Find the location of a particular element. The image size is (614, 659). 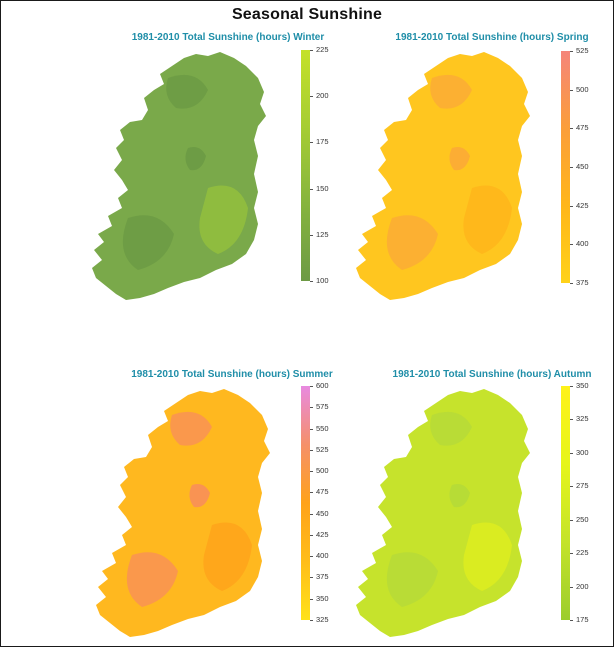

ireland-map-spring is located at coordinates (443, 176).